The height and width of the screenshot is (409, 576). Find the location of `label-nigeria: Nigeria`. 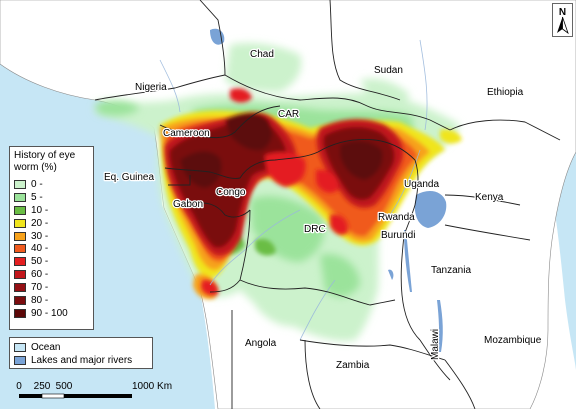

label-nigeria: Nigeria is located at coordinates (151, 87).